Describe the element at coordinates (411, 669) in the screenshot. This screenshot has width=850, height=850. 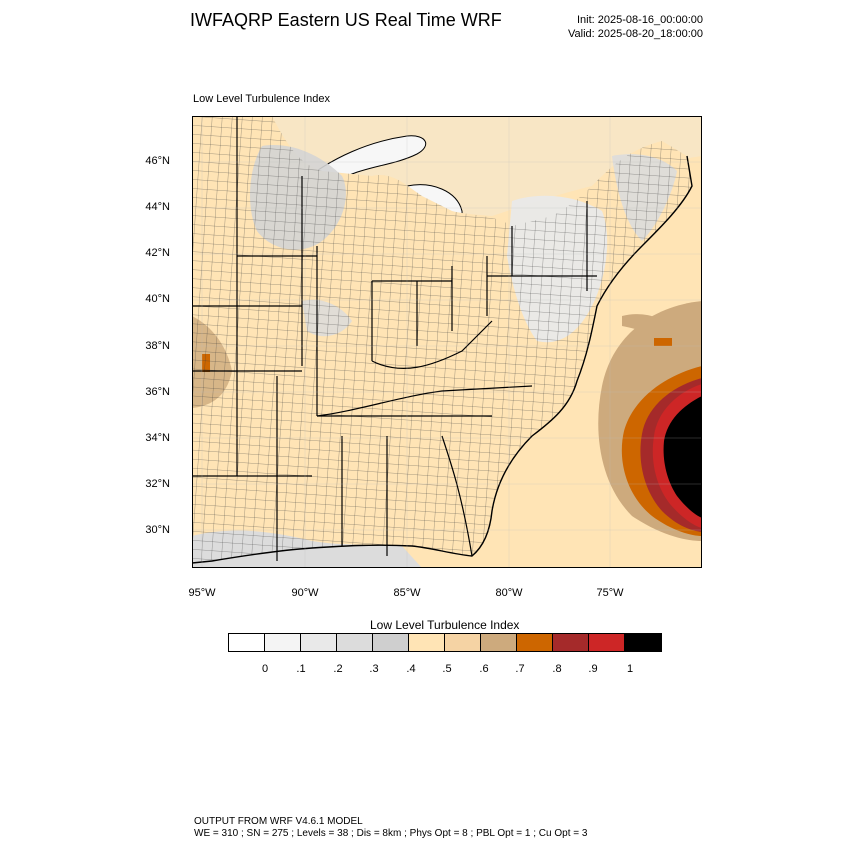
I see `legend-tick: .4` at that location.